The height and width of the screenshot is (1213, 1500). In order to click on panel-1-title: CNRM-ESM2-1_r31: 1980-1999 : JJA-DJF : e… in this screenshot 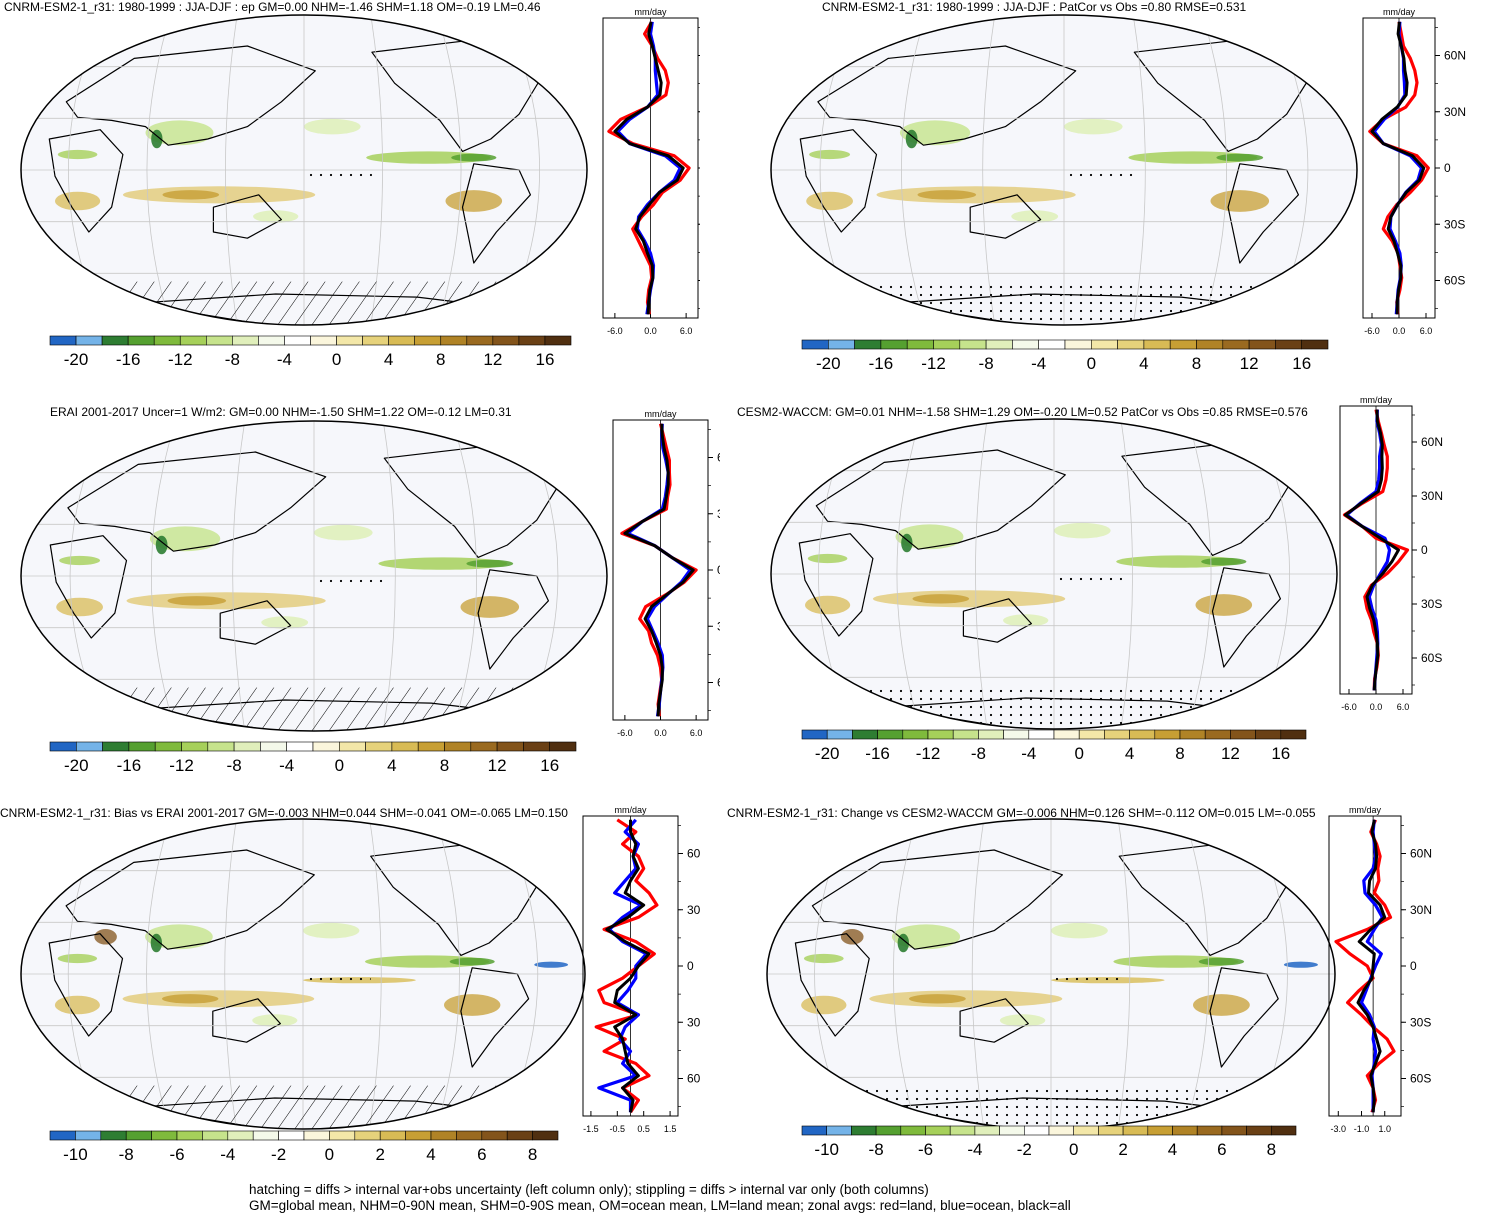, I will do `click(272, 7)`.